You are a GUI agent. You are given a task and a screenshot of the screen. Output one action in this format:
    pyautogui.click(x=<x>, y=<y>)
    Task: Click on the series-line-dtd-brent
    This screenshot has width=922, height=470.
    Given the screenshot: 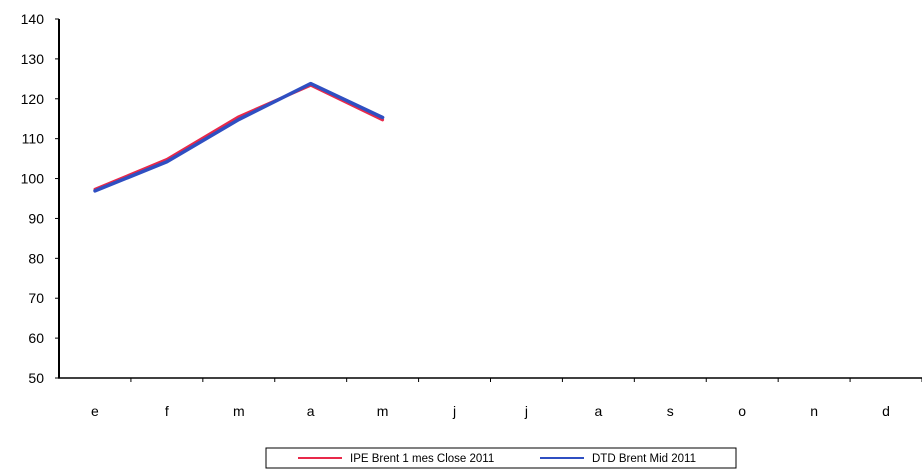 What is the action you would take?
    pyautogui.click(x=239, y=137)
    